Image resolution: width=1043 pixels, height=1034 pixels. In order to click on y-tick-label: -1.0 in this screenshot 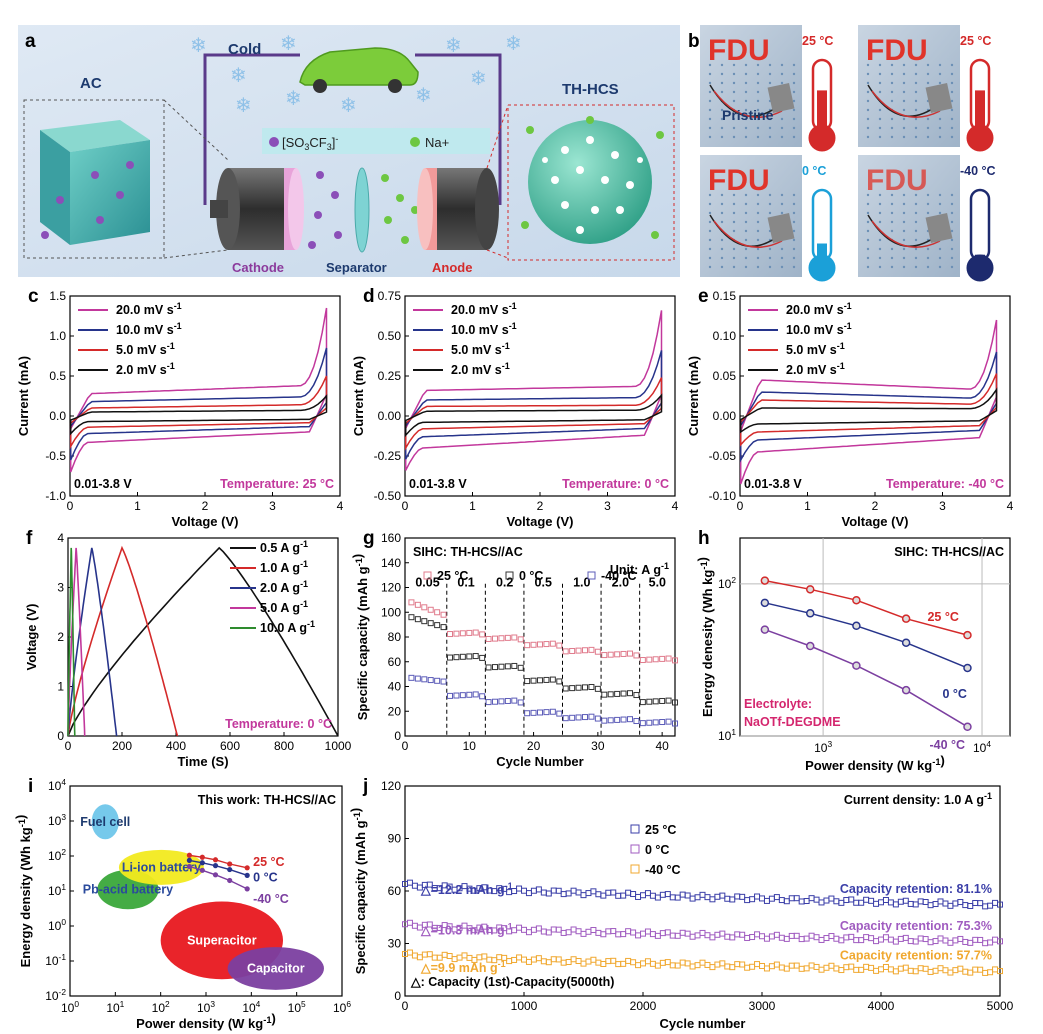, I will do `click(55, 496)`.